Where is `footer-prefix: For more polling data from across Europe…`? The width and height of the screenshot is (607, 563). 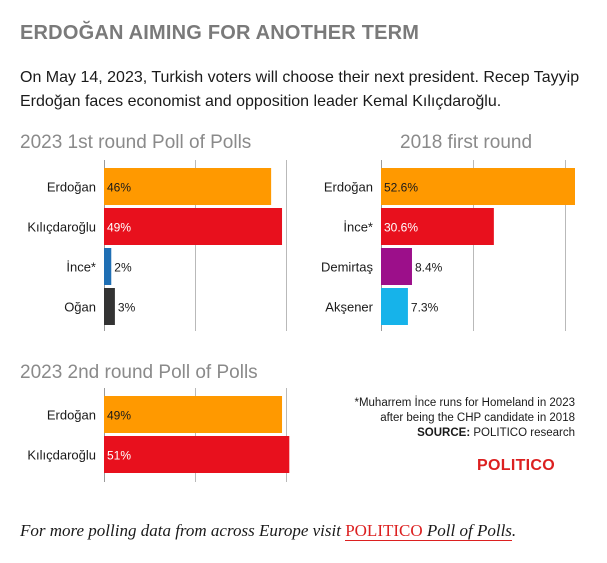 footer-prefix: For more polling data from across Europe… is located at coordinates (183, 530).